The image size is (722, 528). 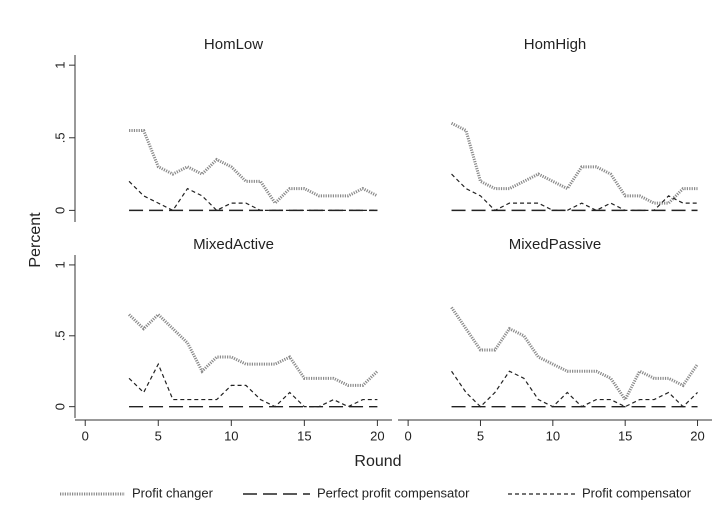 What do you see at coordinates (555, 44) in the screenshot?
I see `panel-title: HomHigh` at bounding box center [555, 44].